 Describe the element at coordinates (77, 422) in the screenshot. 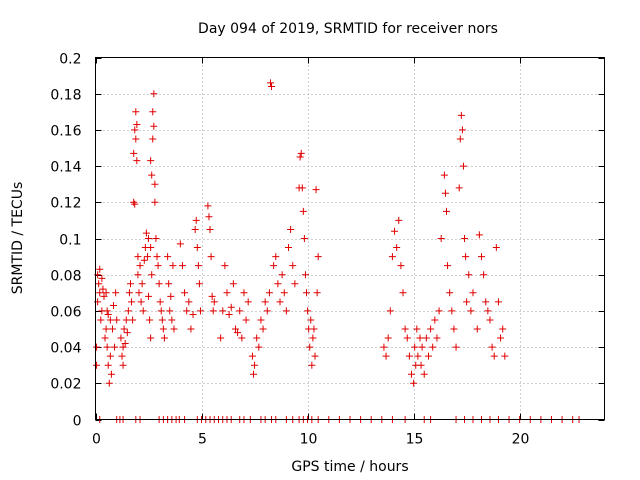

I see `y-tick-label: 0` at that location.